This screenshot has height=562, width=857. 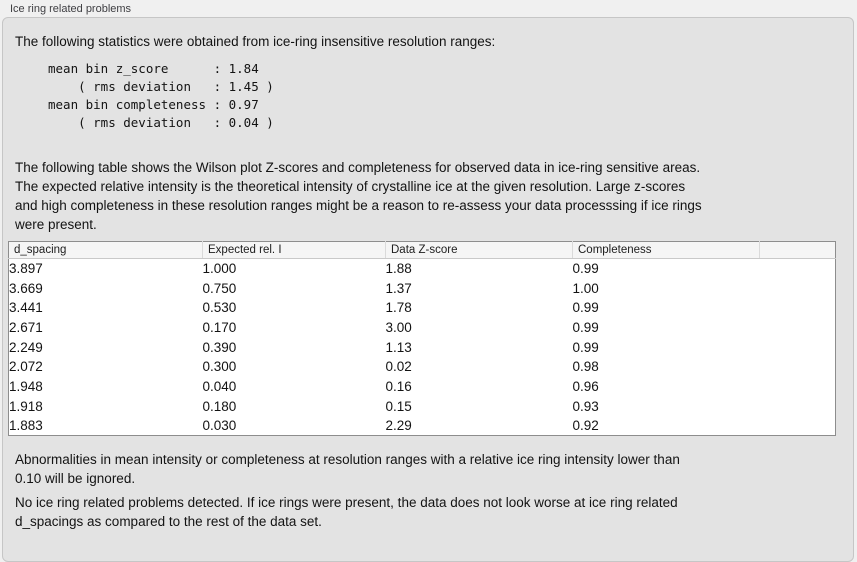 I want to click on column-header-data-z-score: Data Z-score, so click(x=479, y=250).